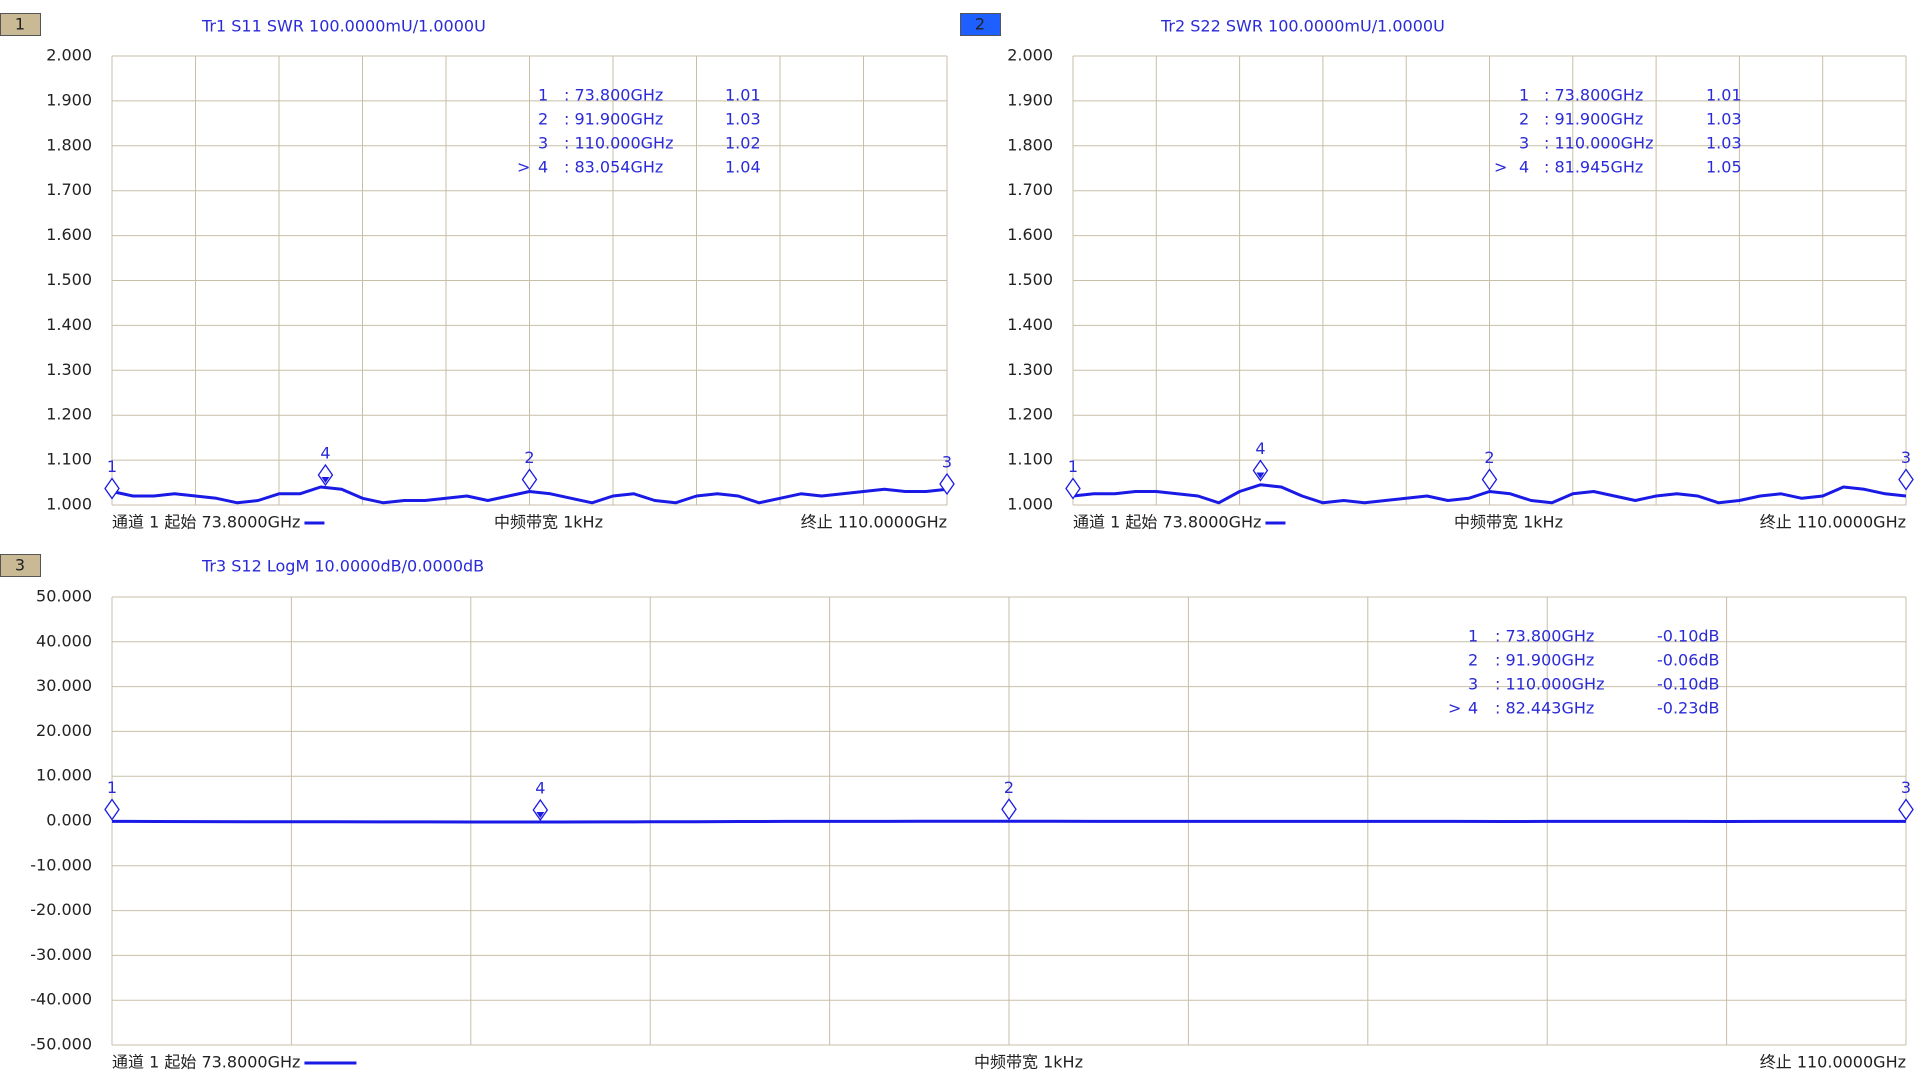 The width and height of the screenshot is (1918, 1079). What do you see at coordinates (1544, 708) in the screenshot?
I see `marker-table-frequency: : 82.443GHz` at bounding box center [1544, 708].